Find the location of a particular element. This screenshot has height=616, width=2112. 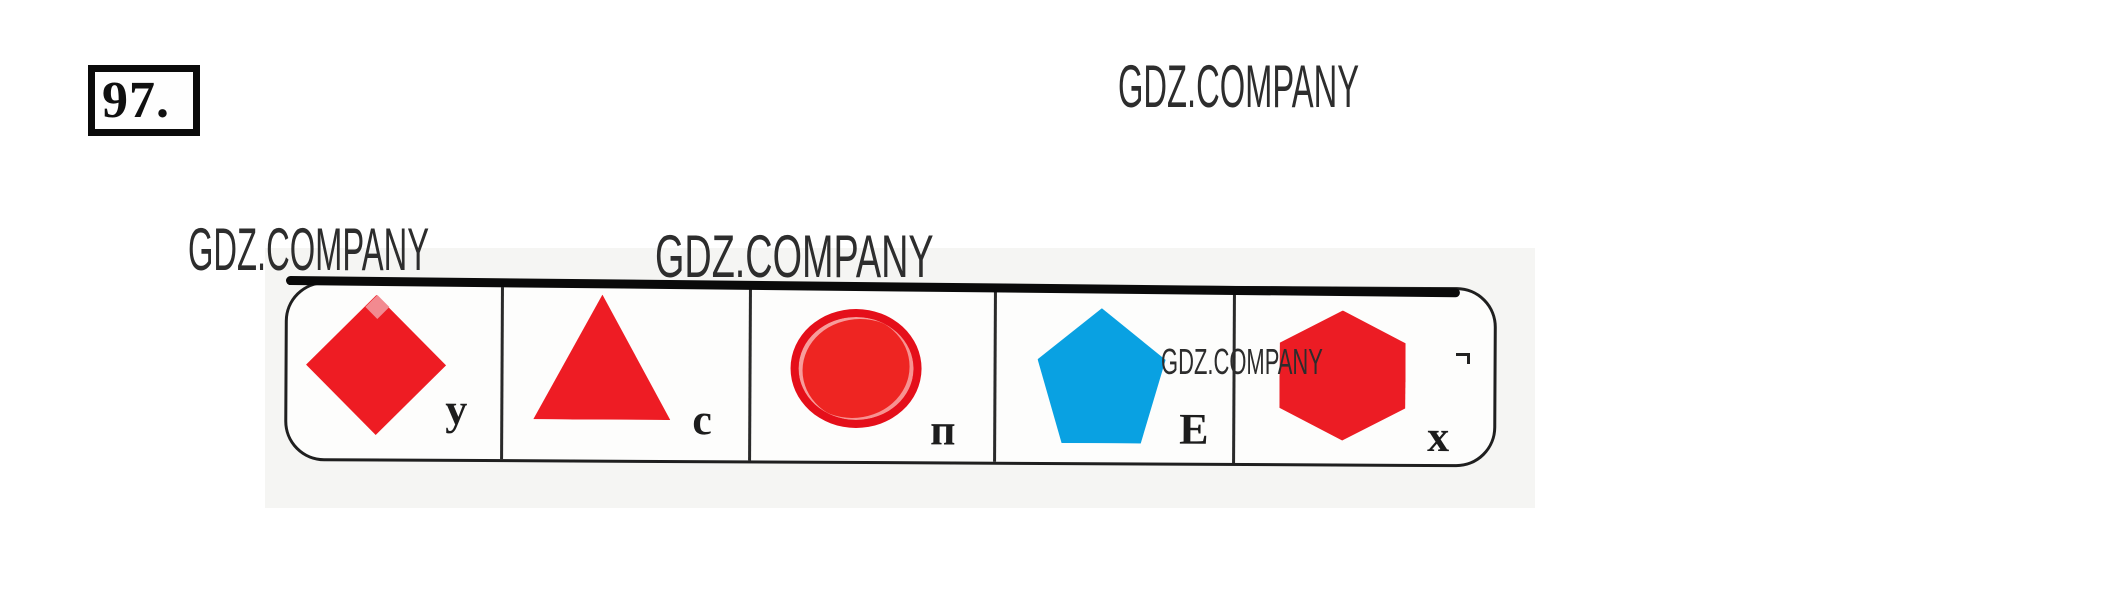

triangle-shape is located at coordinates (602, 357).